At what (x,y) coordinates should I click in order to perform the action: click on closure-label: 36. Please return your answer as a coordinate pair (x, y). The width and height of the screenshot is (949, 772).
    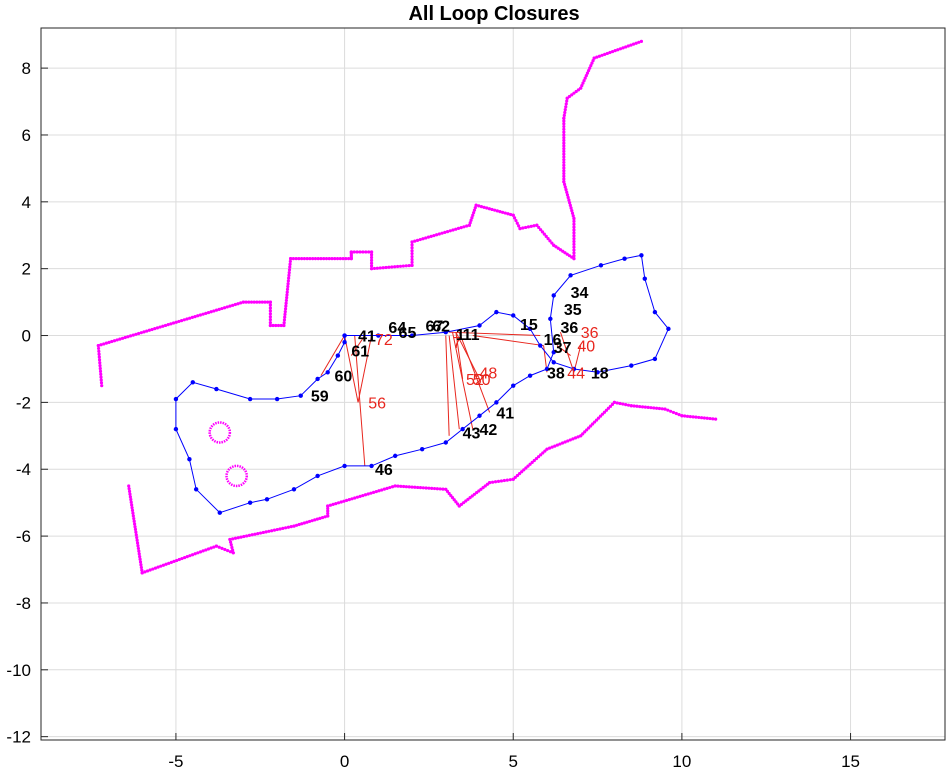
    Looking at the image, I should click on (590, 333).